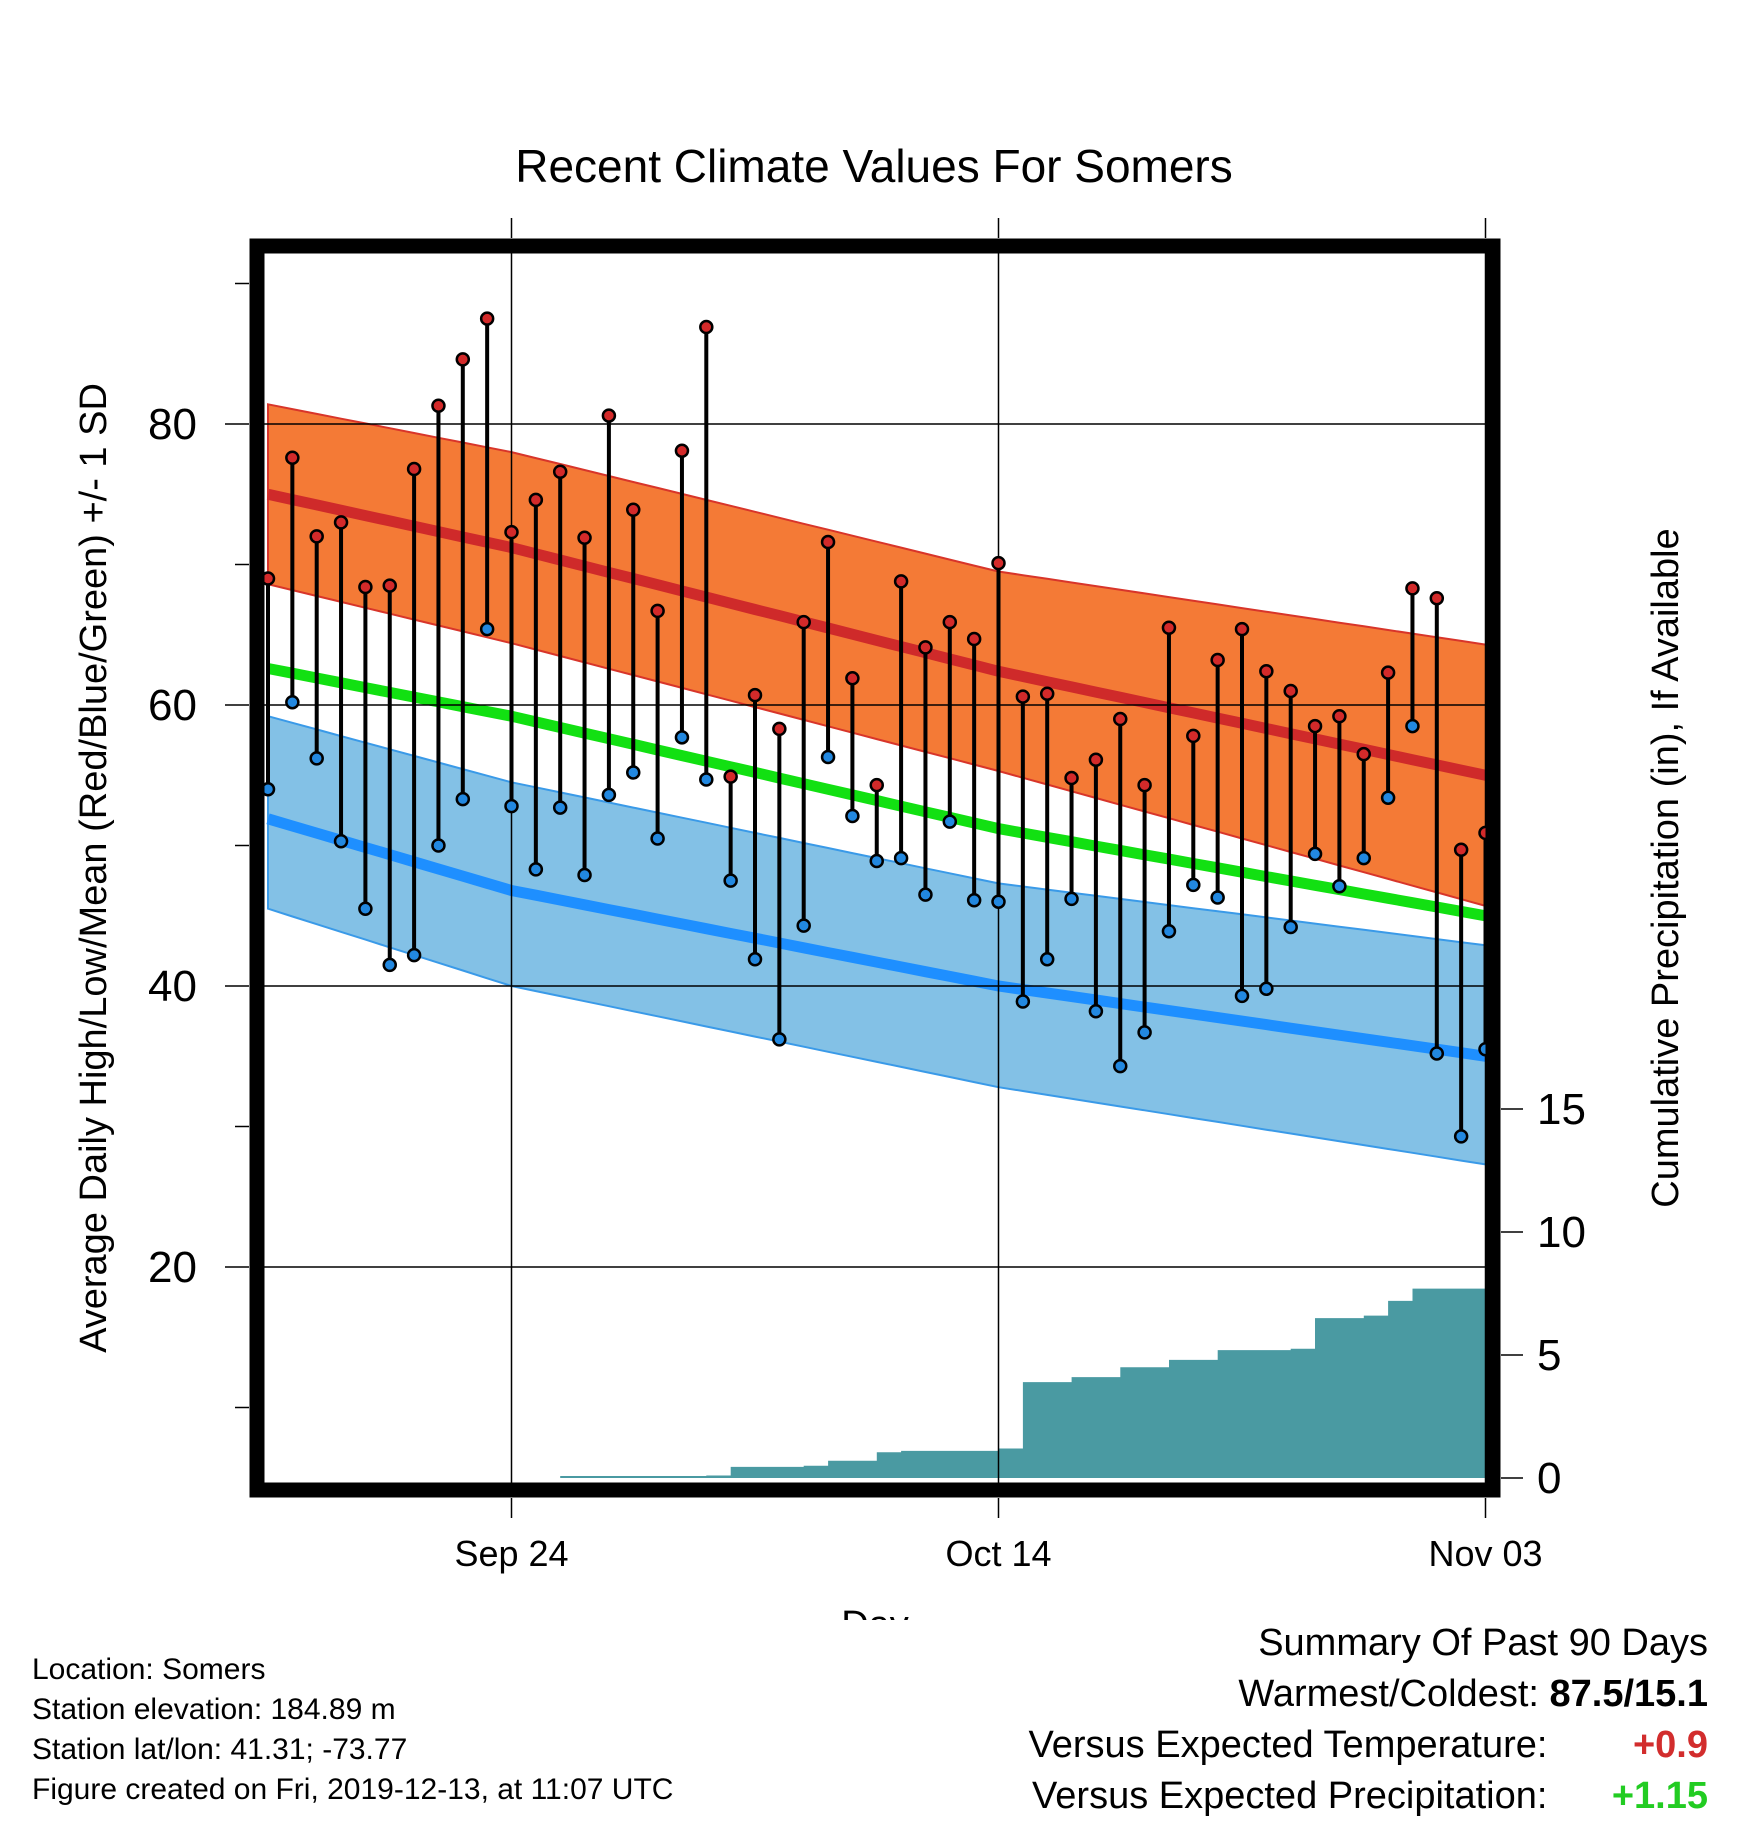 Image resolution: width=1748 pixels, height=1828 pixels. Describe the element at coordinates (880, 1380) in the screenshot. I see `precip-area` at that location.